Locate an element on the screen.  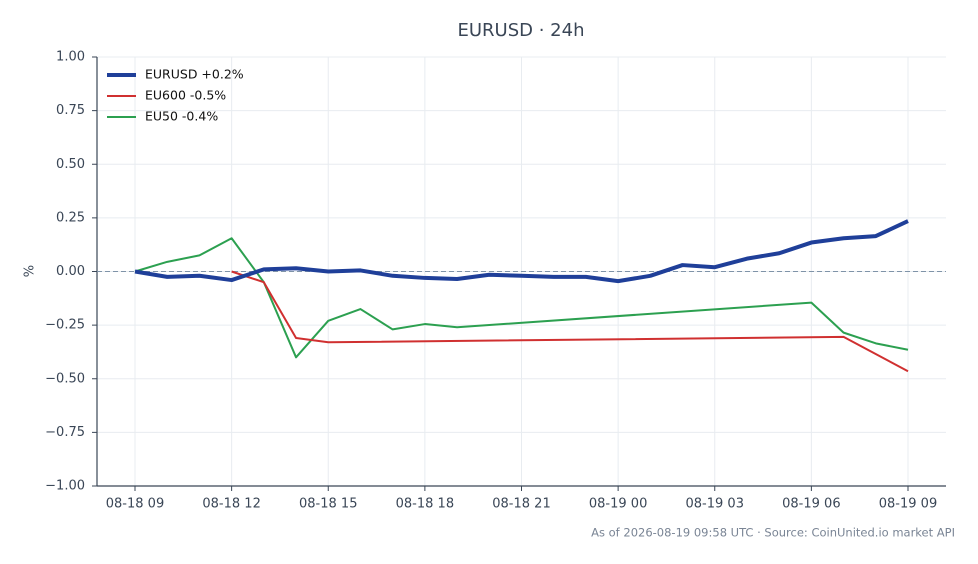
y-tick-label: 0.50 is located at coordinates (70, 164).